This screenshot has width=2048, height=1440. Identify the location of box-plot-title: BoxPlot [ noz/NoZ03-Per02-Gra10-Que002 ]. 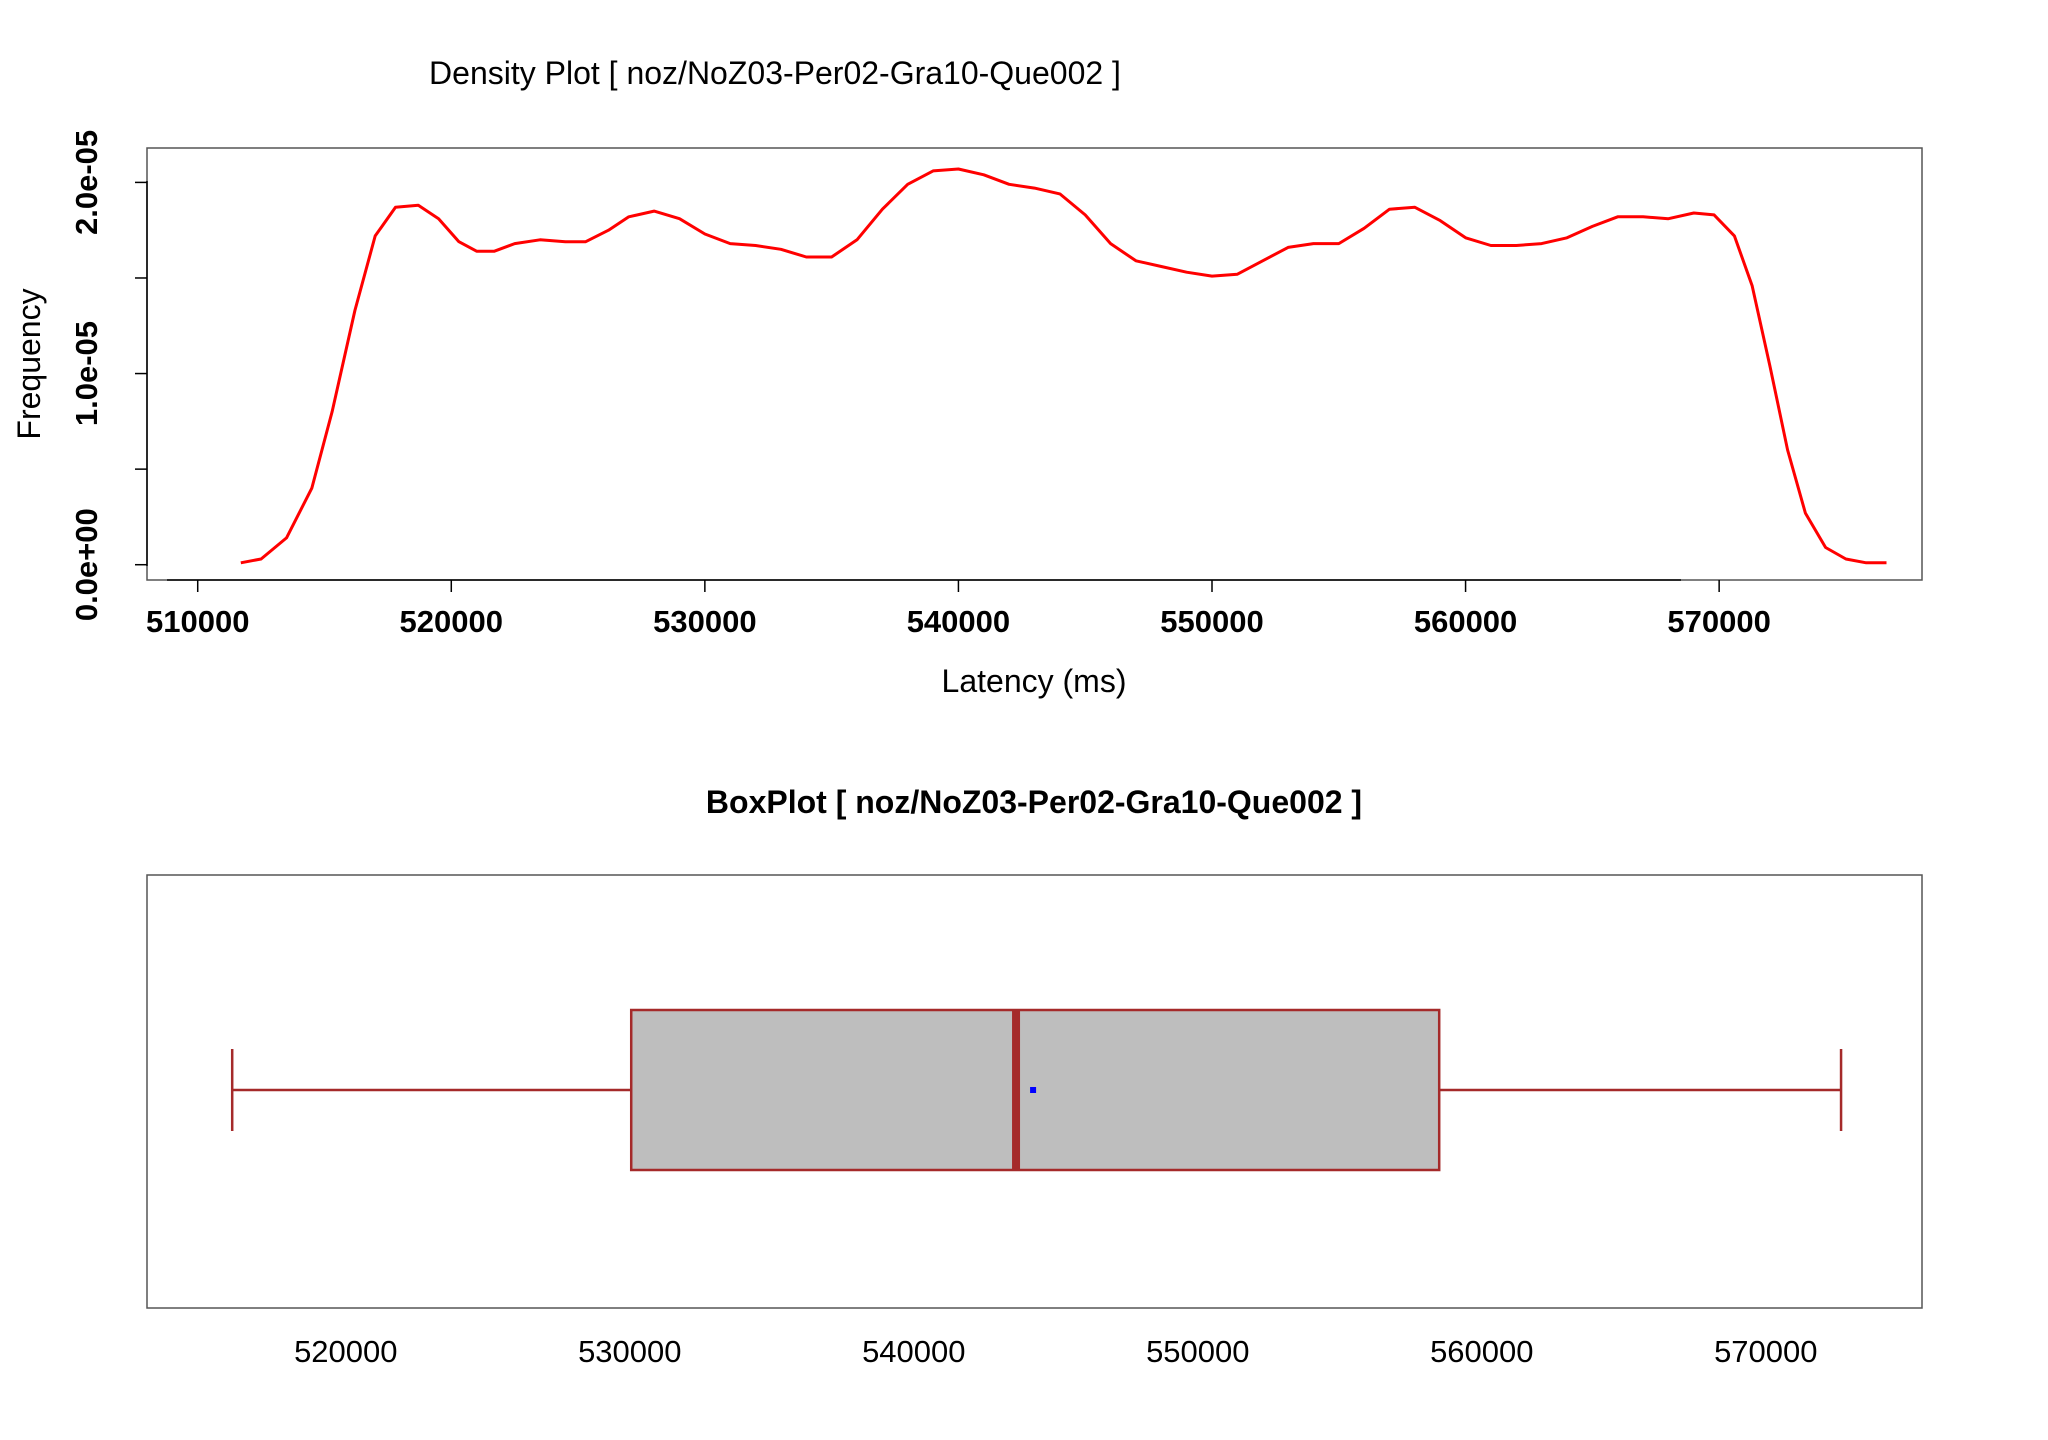
(1034, 802).